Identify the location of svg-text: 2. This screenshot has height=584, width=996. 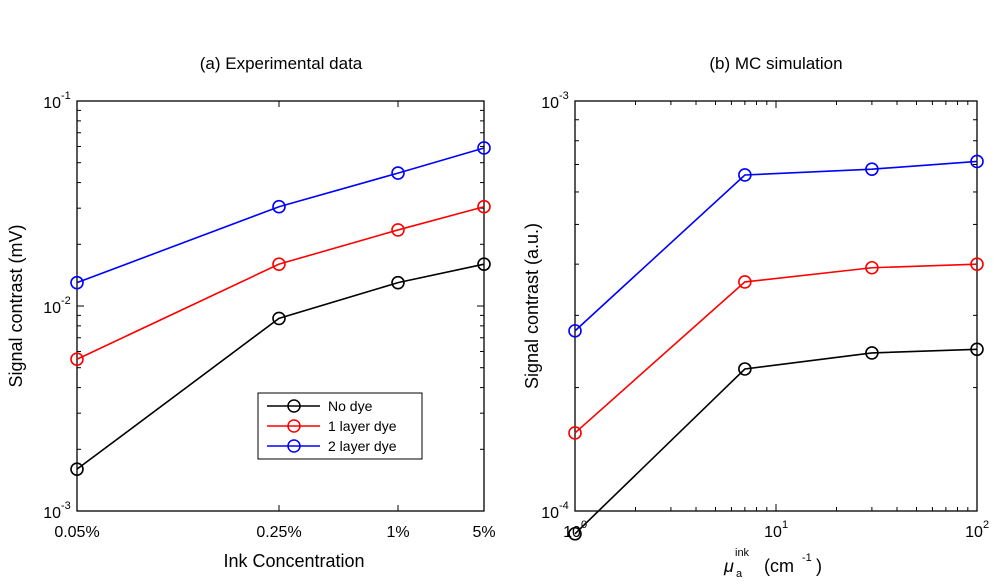
(986, 525).